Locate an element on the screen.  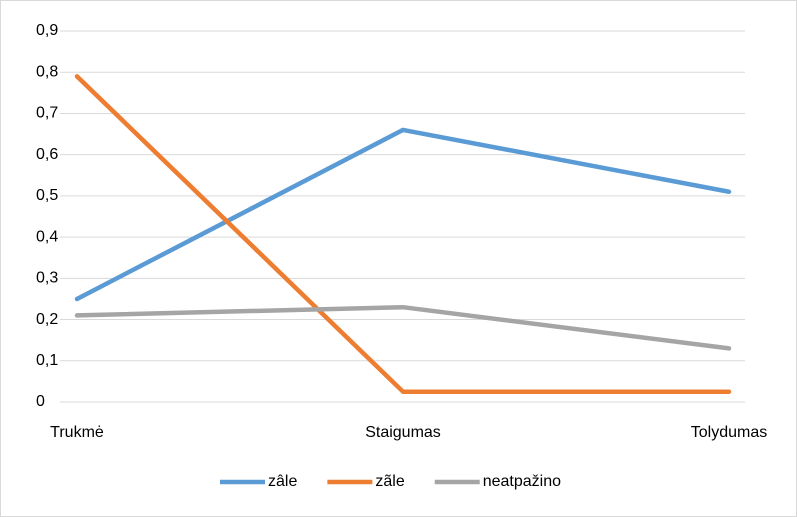
y-tick-label: 0,3 is located at coordinates (47, 278).